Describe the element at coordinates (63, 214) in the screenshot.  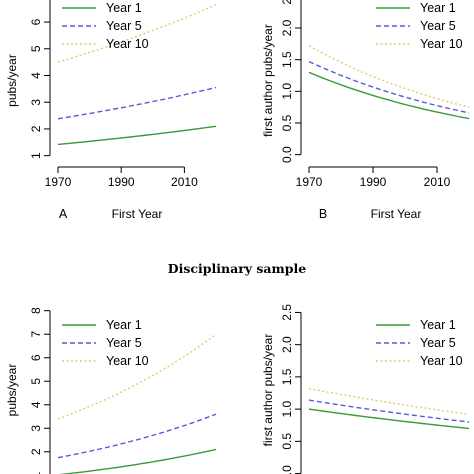
I see `panel-letter: A` at that location.